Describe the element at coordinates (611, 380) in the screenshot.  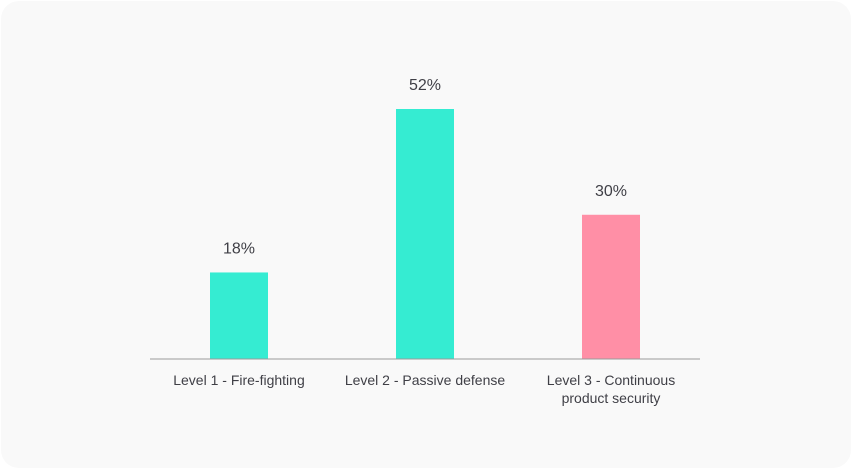
I see `category-label-line: Level 3 - Continuous` at that location.